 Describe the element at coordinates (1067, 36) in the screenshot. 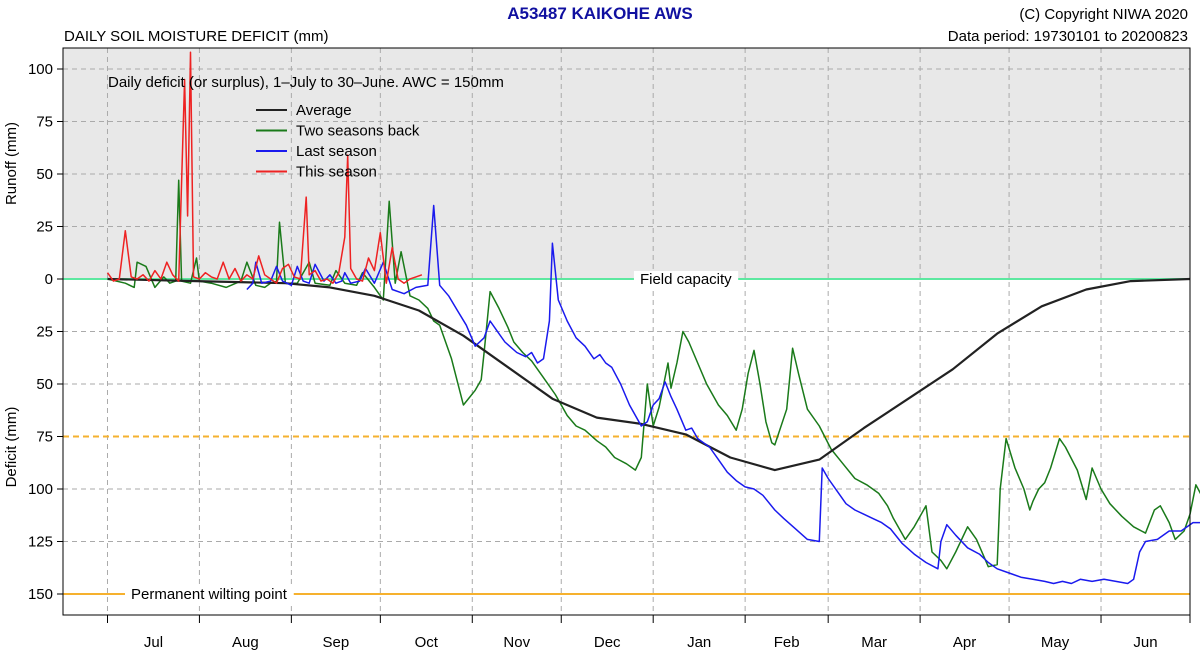

I see `data-period-text: Data period: 19730101 to 20200823` at that location.